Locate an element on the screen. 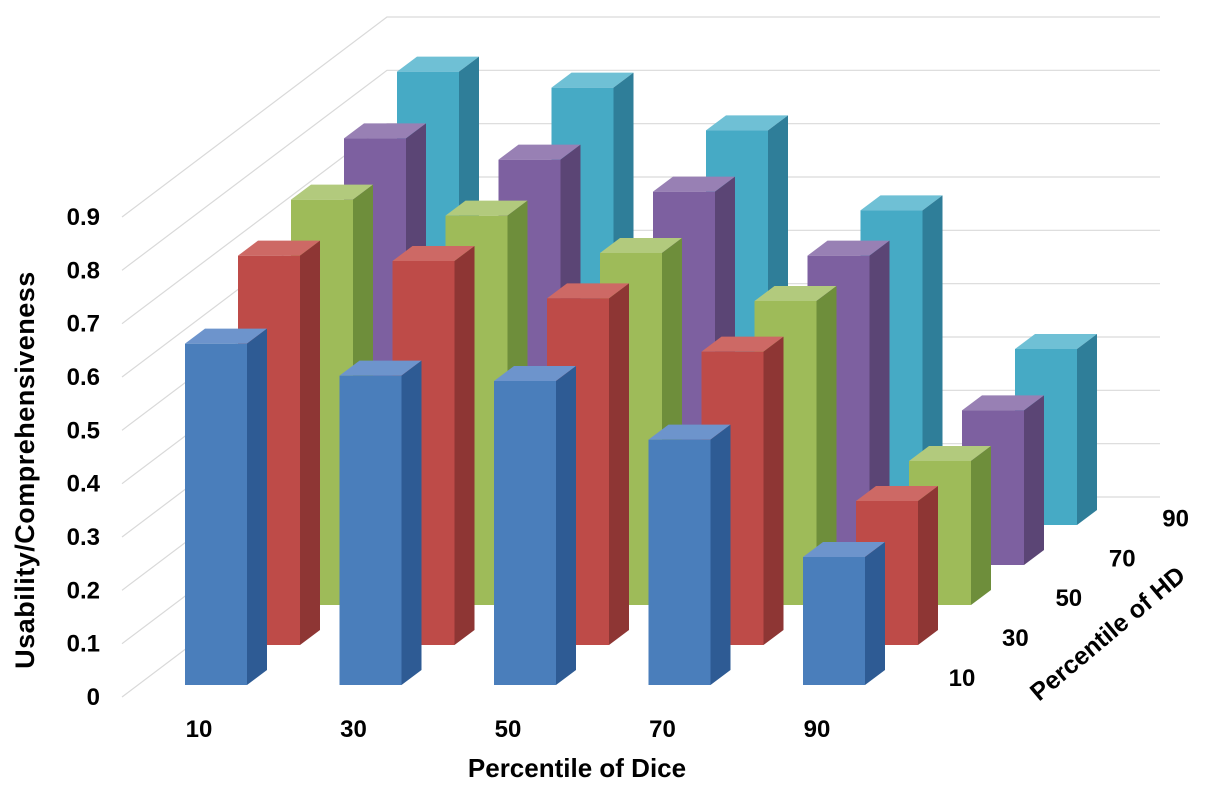  bar-hd10-dice30 is located at coordinates (380, 522).